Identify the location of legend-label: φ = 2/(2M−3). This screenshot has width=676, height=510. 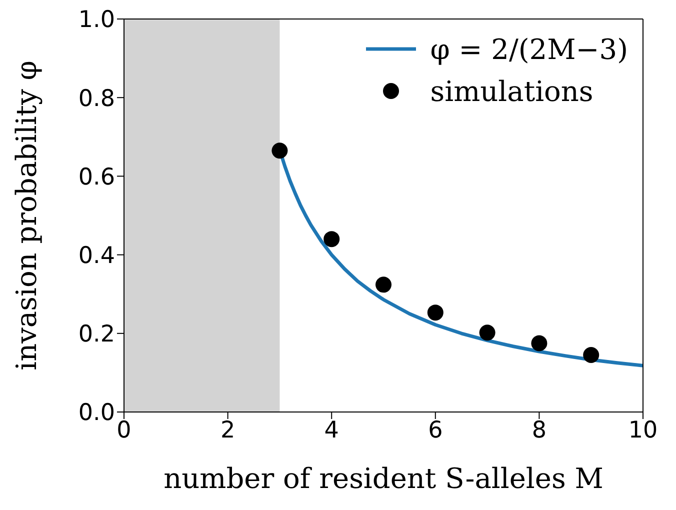
(529, 49).